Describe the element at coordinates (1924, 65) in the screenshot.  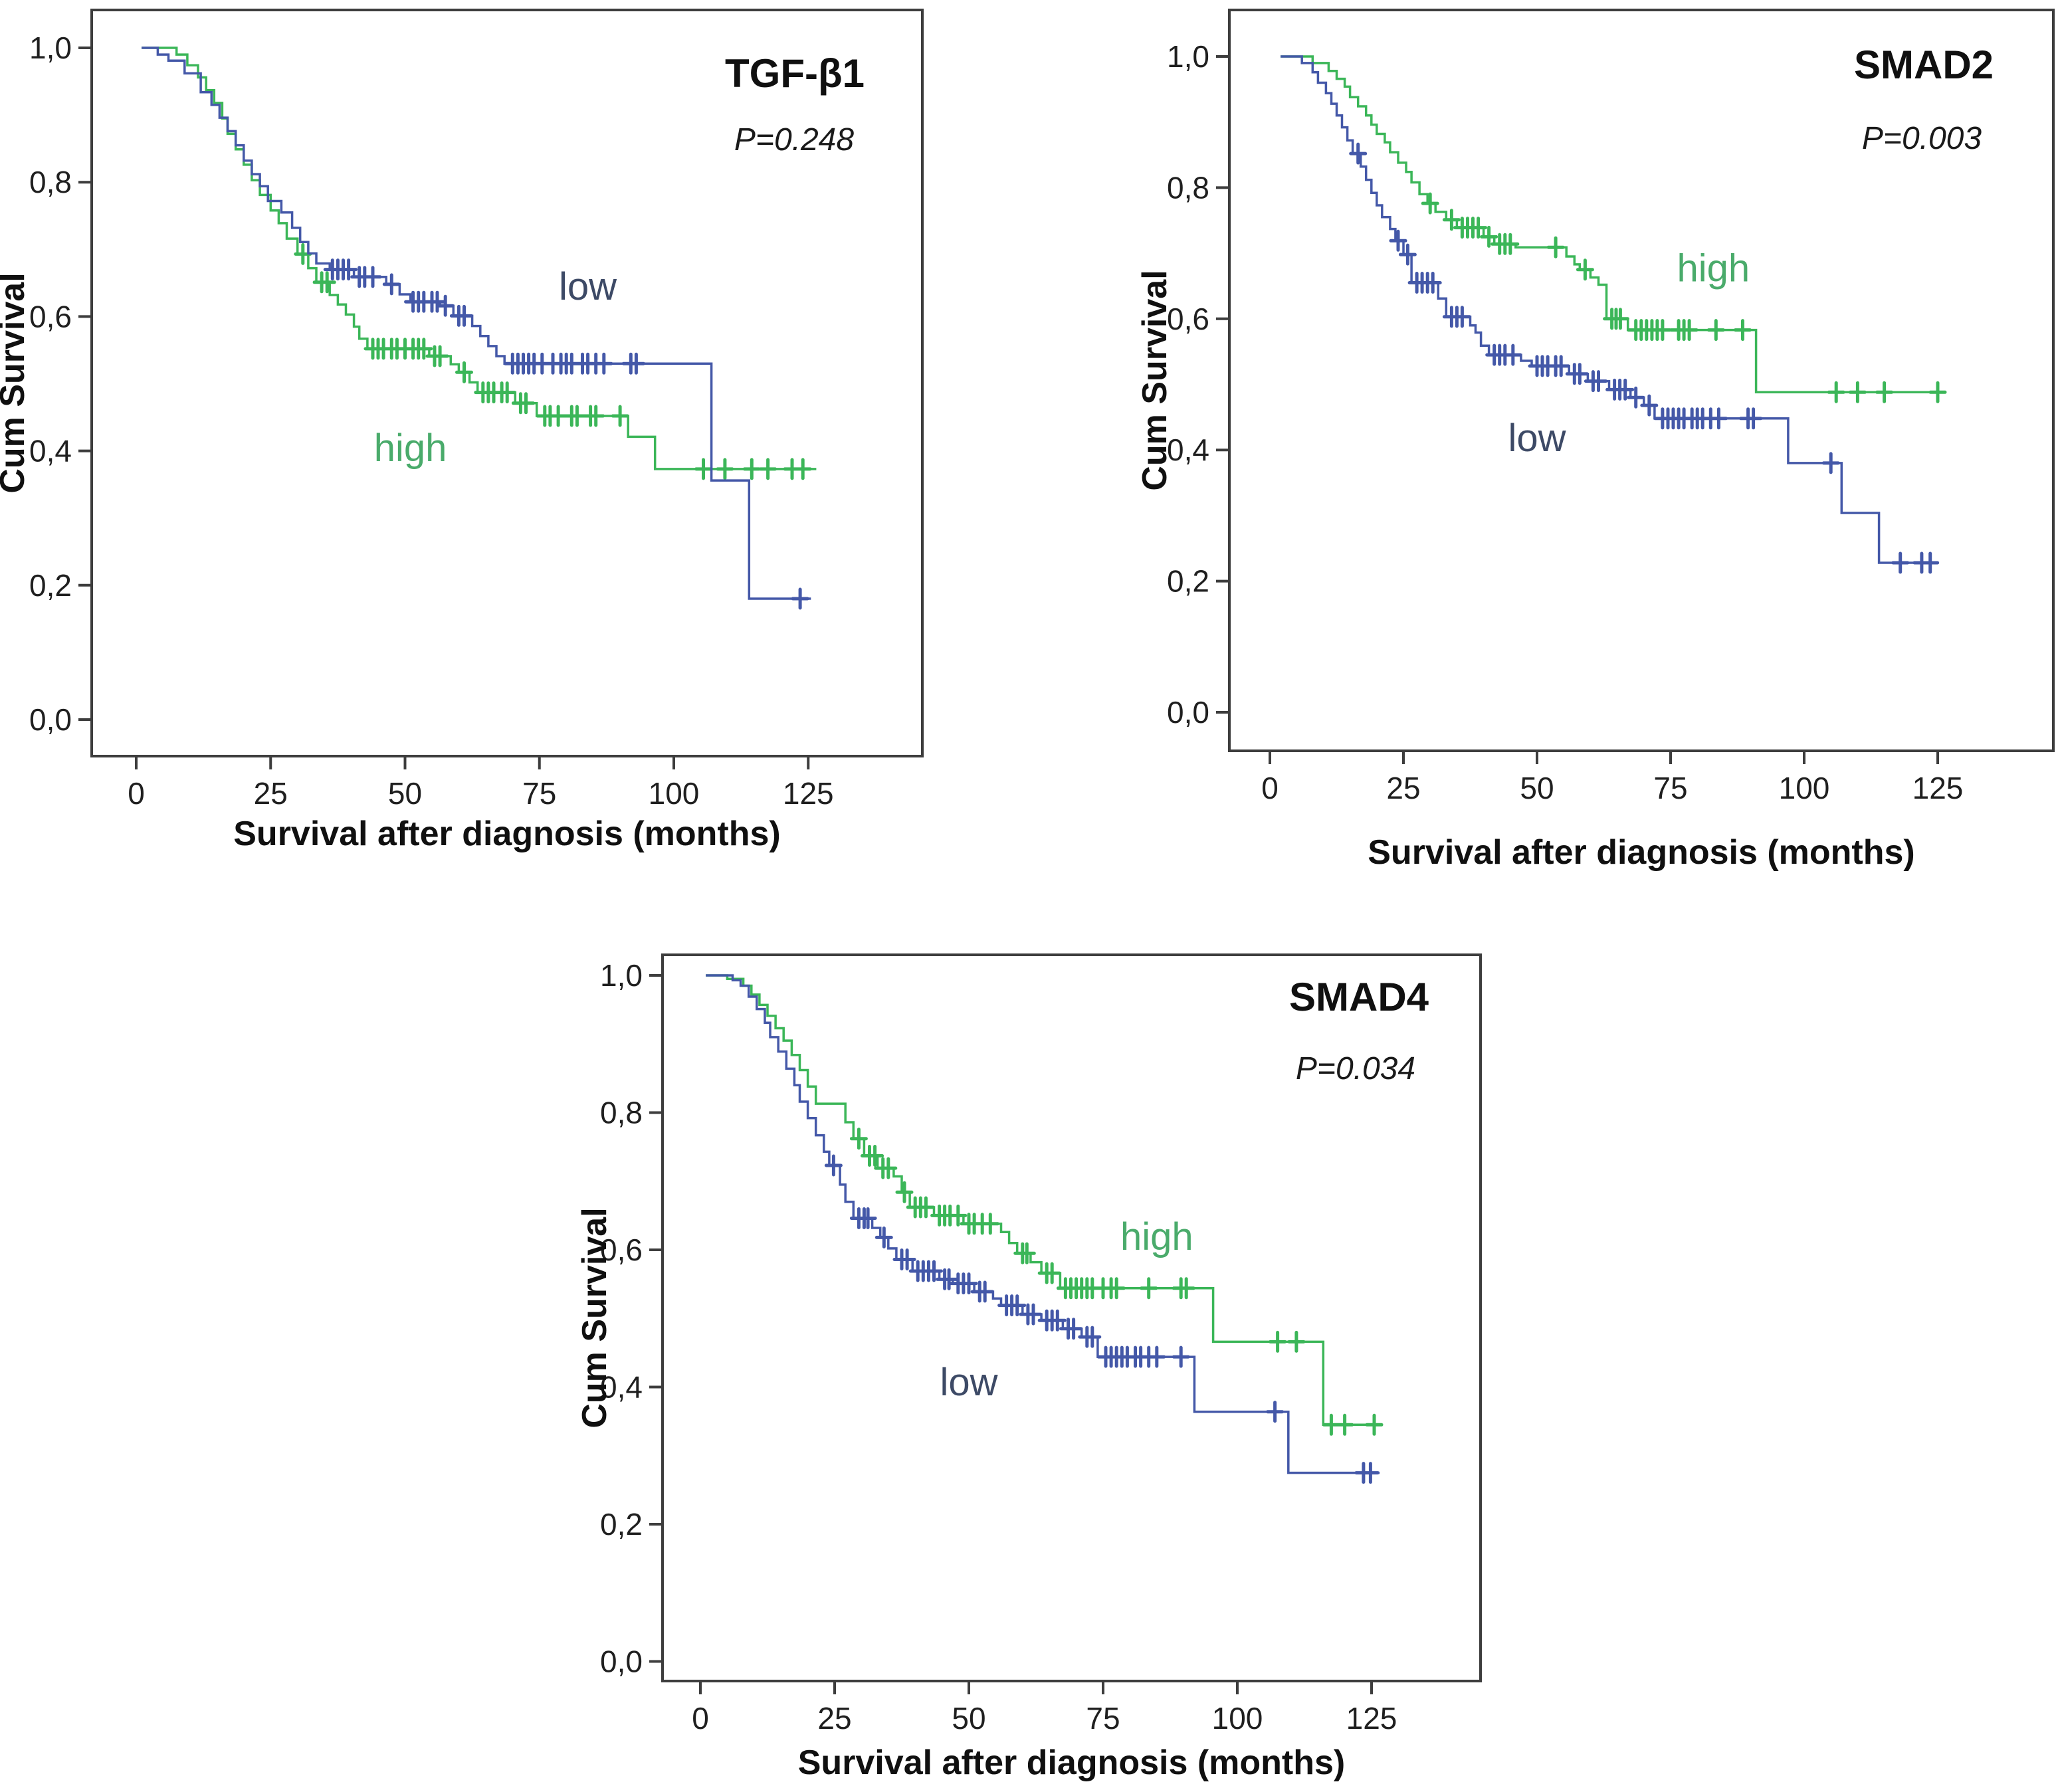
I see `chart-title: SMAD2` at that location.